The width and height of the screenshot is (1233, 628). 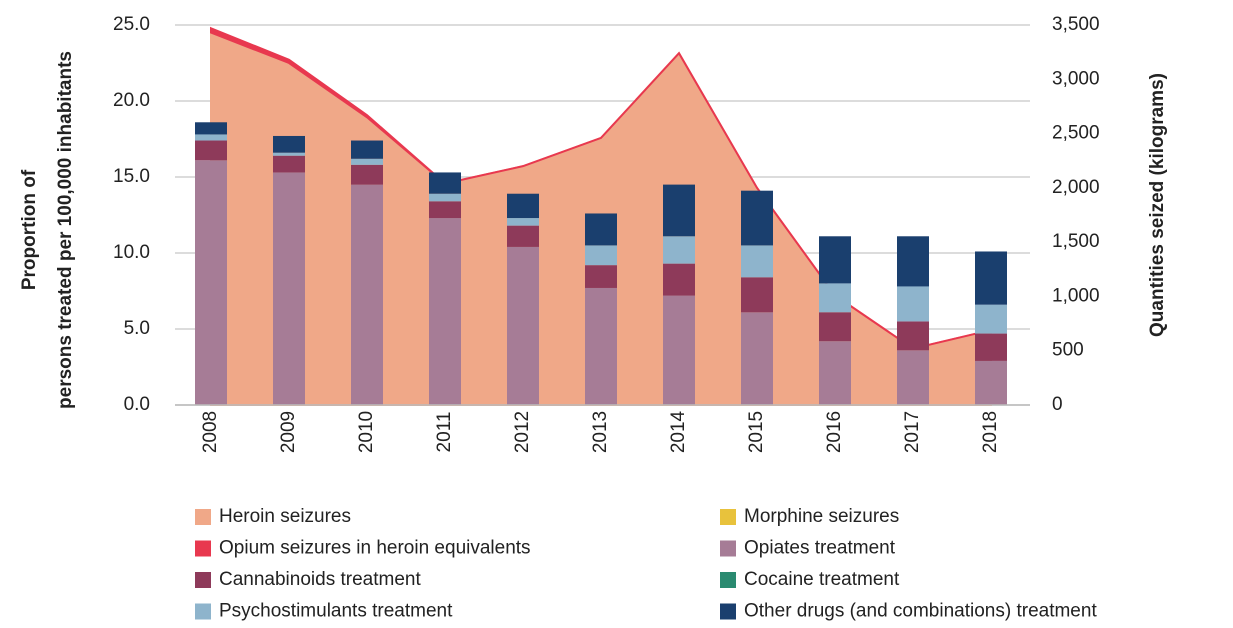 What do you see at coordinates (821, 516) in the screenshot?
I see `legend-label: Morphine seizures` at bounding box center [821, 516].